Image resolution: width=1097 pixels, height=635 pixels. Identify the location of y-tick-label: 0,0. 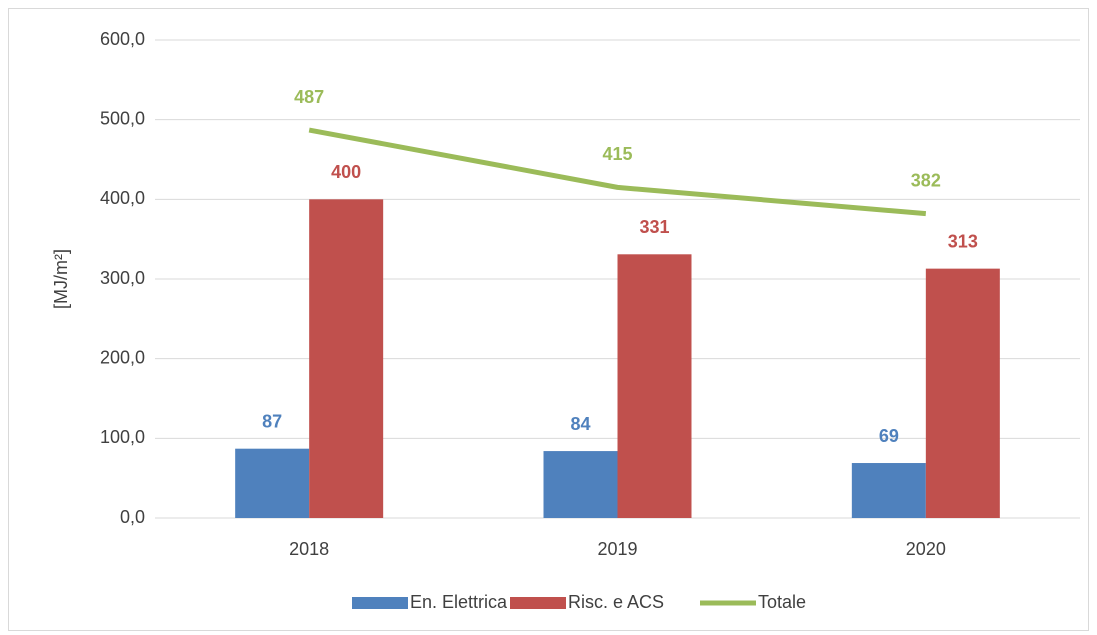
(132, 517).